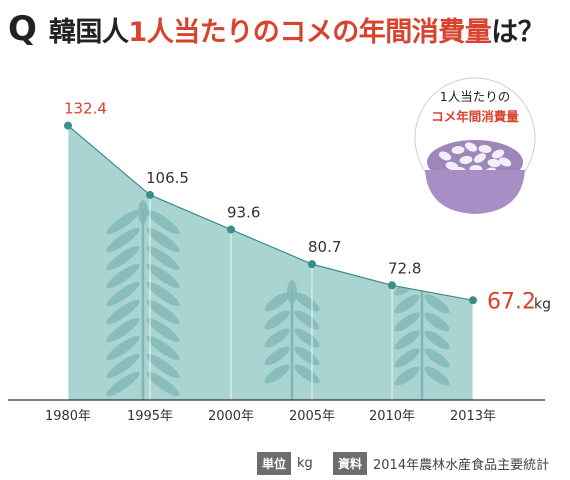  What do you see at coordinates (310, 32) in the screenshot?
I see `title-part-highlight: 1人当たりのコメの年間消費量` at bounding box center [310, 32].